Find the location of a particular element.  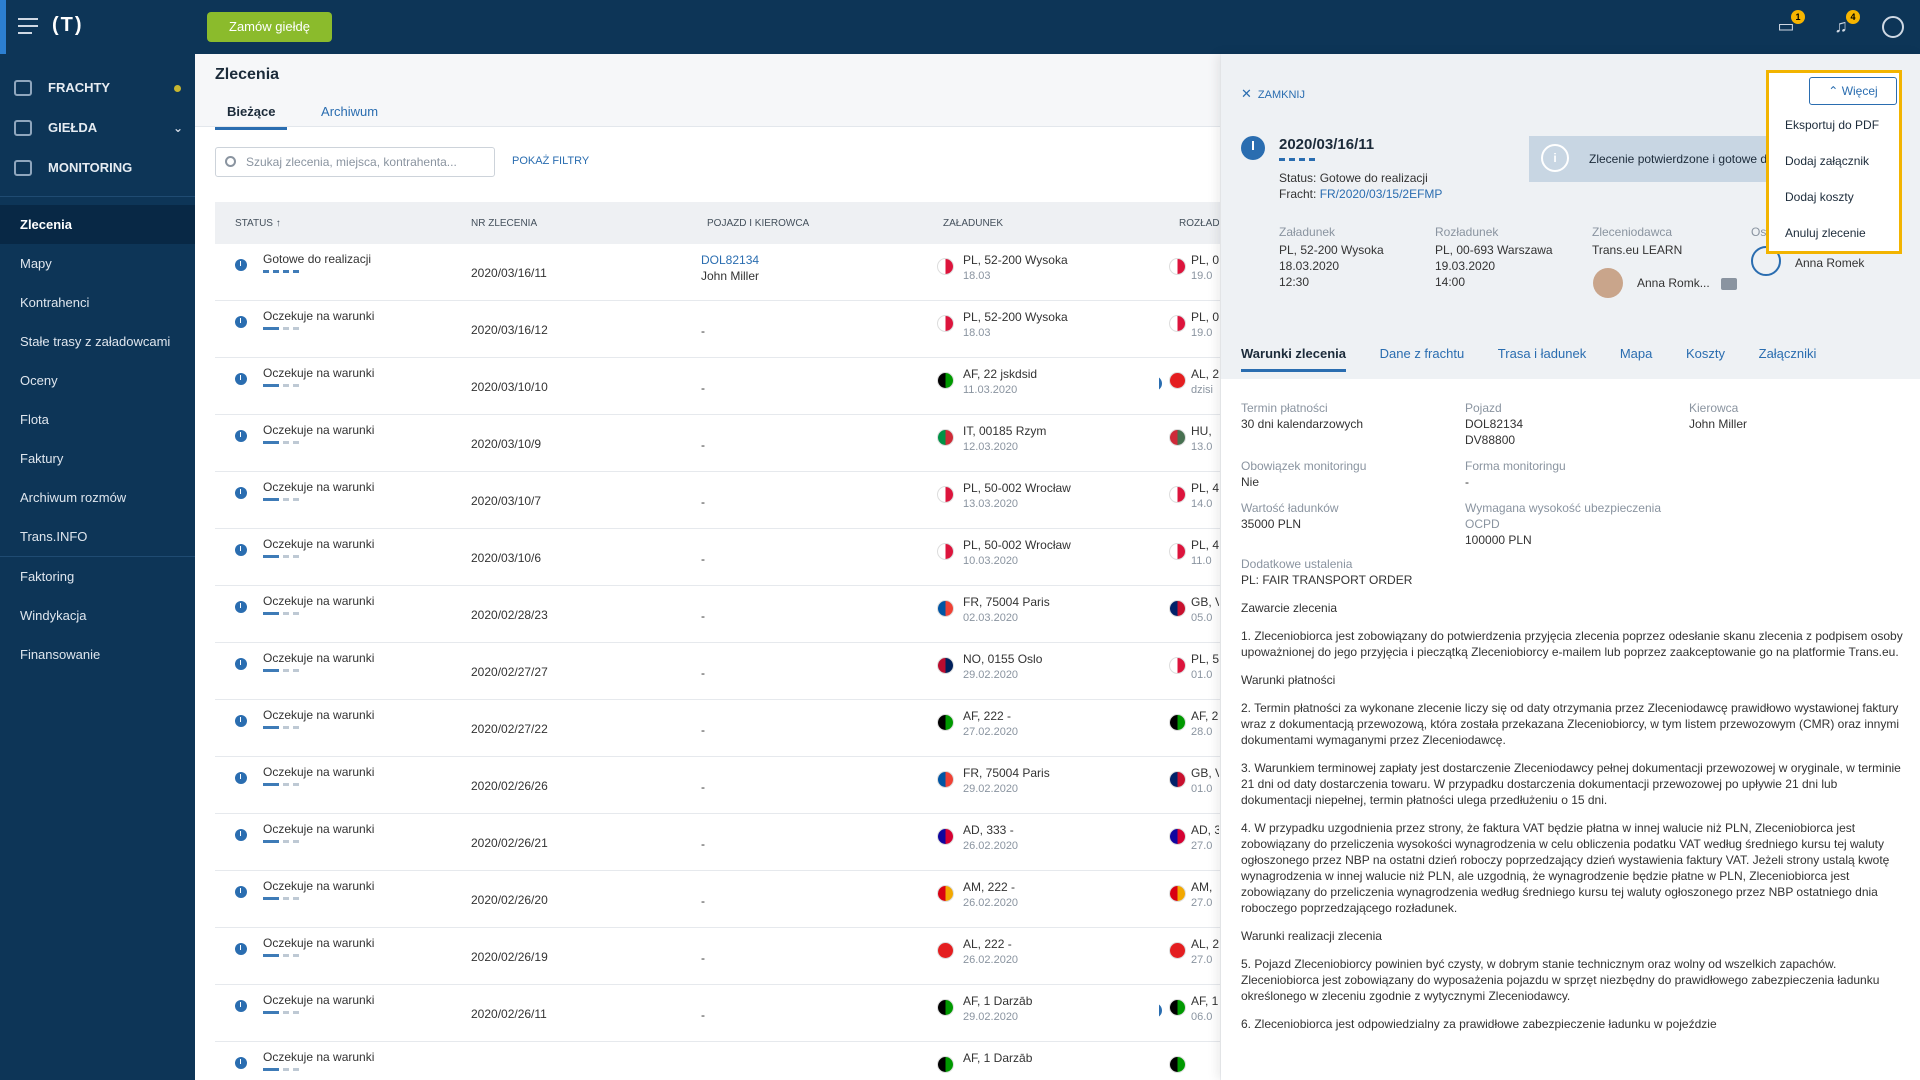

sidebar-item-monitoring: MONITORING is located at coordinates (97, 168).